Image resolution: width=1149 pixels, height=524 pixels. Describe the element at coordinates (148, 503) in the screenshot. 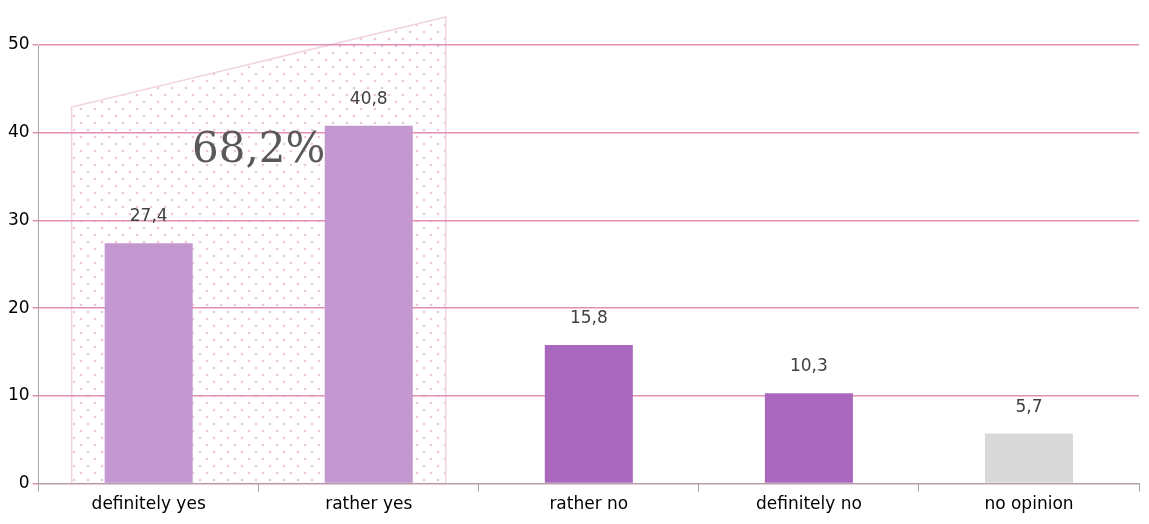

I see `x-tick-label: definitely yes` at that location.